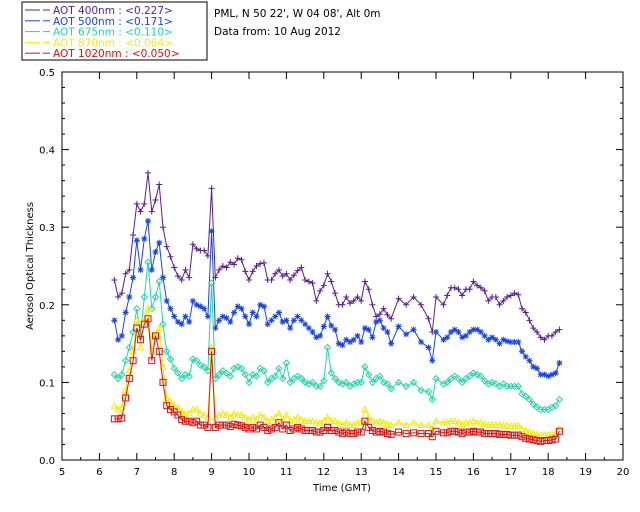  I want to click on x-tick-label: 15, so click(436, 472).